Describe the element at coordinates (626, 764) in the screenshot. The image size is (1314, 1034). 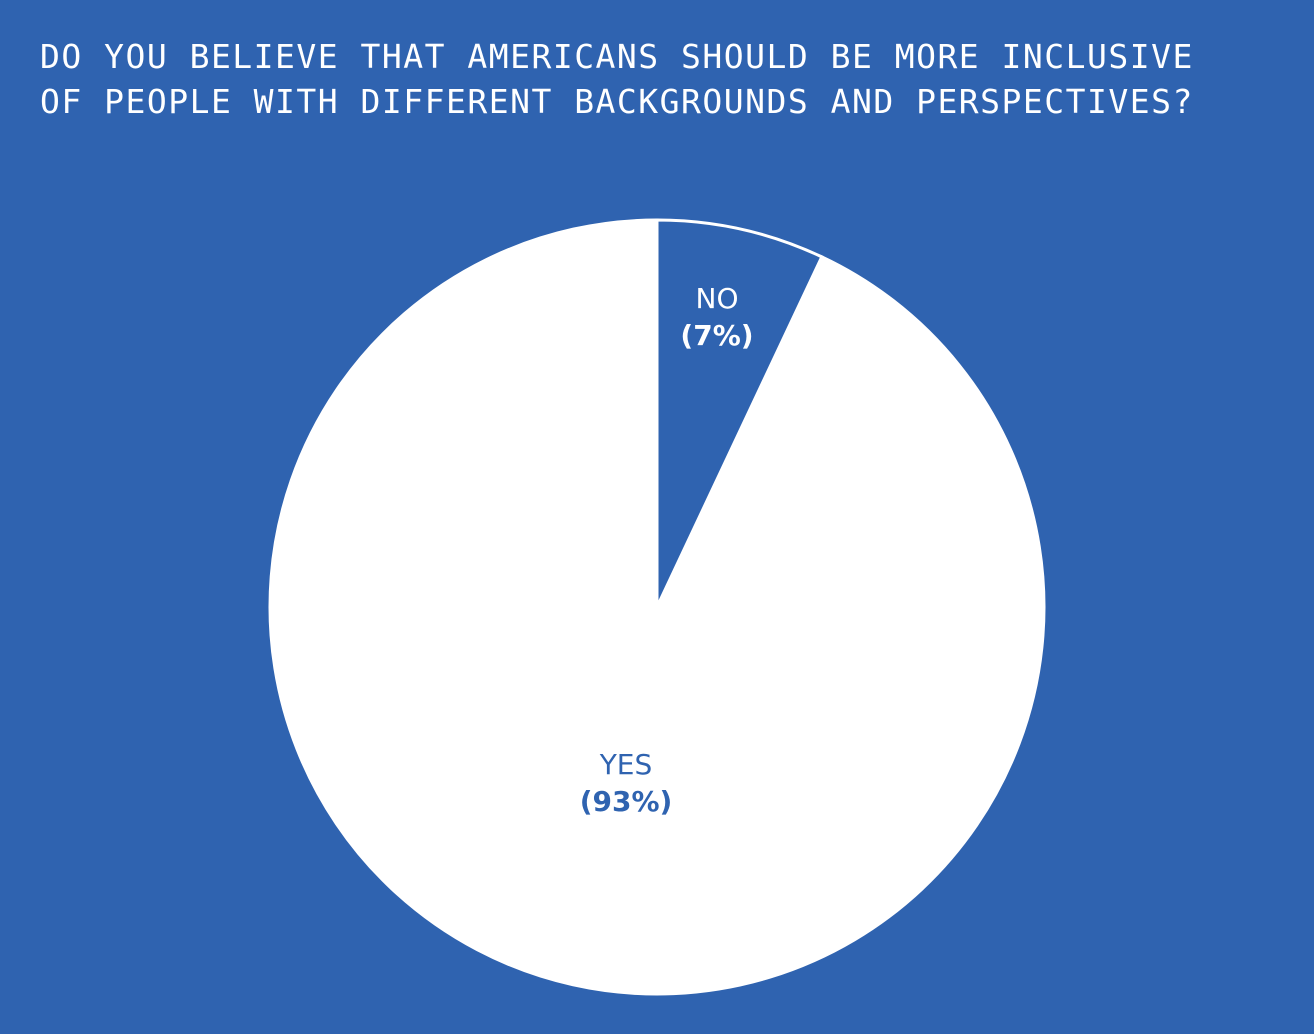
I see `slice-label-yes: YES` at that location.